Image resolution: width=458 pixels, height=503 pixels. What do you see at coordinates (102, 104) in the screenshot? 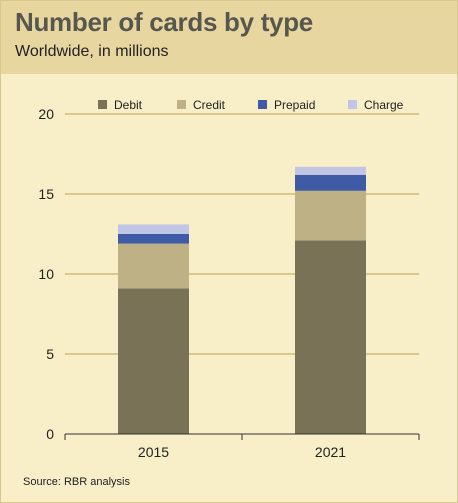
I see `legend-swatch-debit` at bounding box center [102, 104].